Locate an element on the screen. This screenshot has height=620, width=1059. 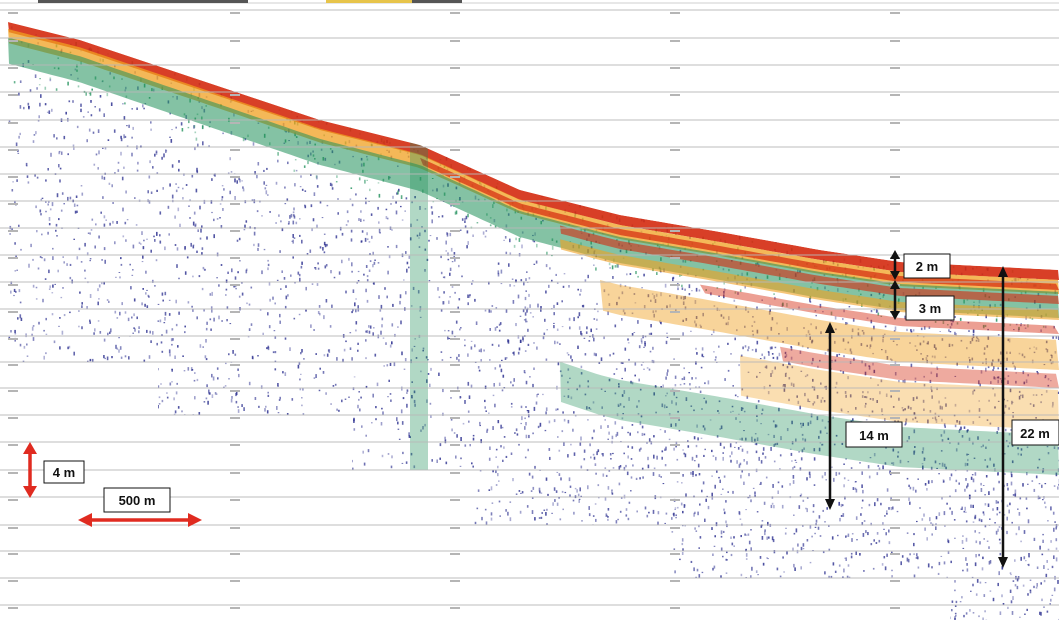
label-500m-text: 500 m is located at coordinates (137, 500).